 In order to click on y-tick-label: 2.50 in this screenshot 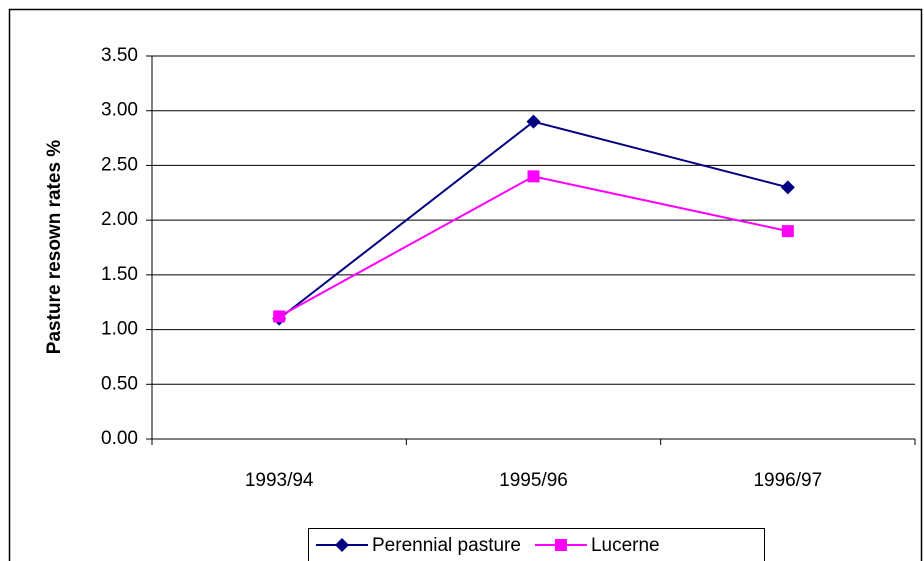, I will do `click(119, 164)`.